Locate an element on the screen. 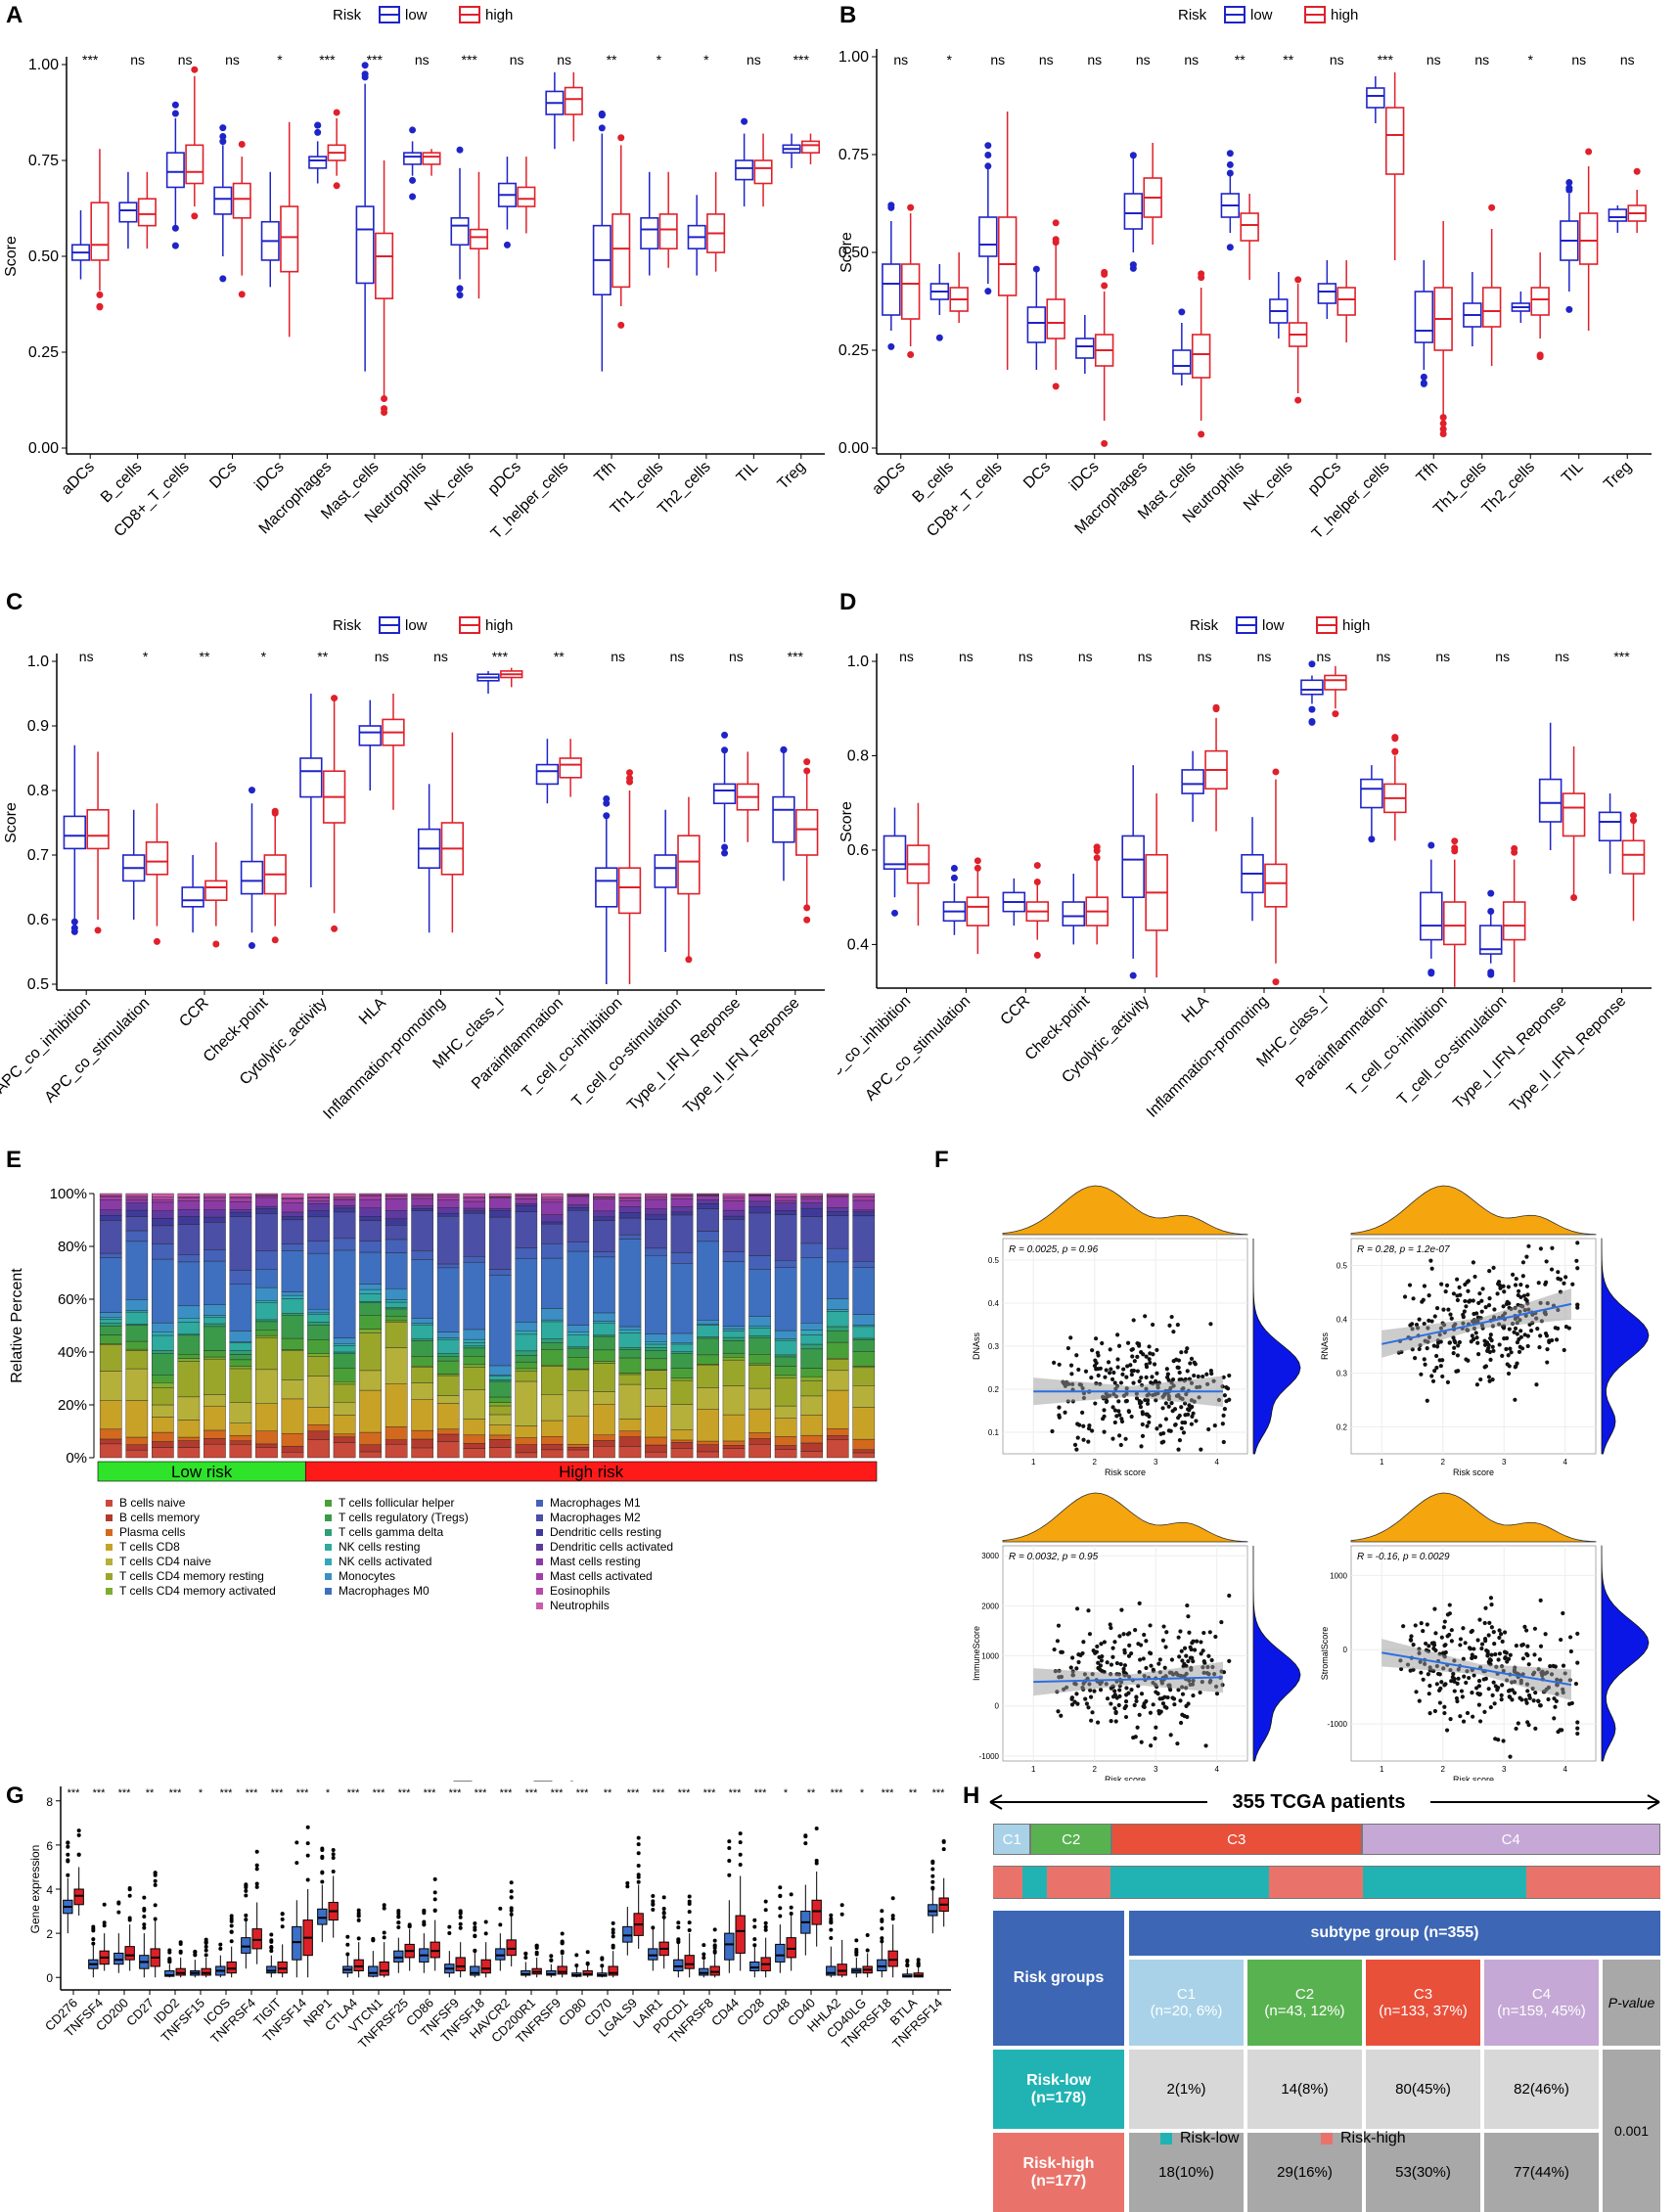 The image size is (1676, 2212). x-tick-label: Th2_cells is located at coordinates (1509, 488).